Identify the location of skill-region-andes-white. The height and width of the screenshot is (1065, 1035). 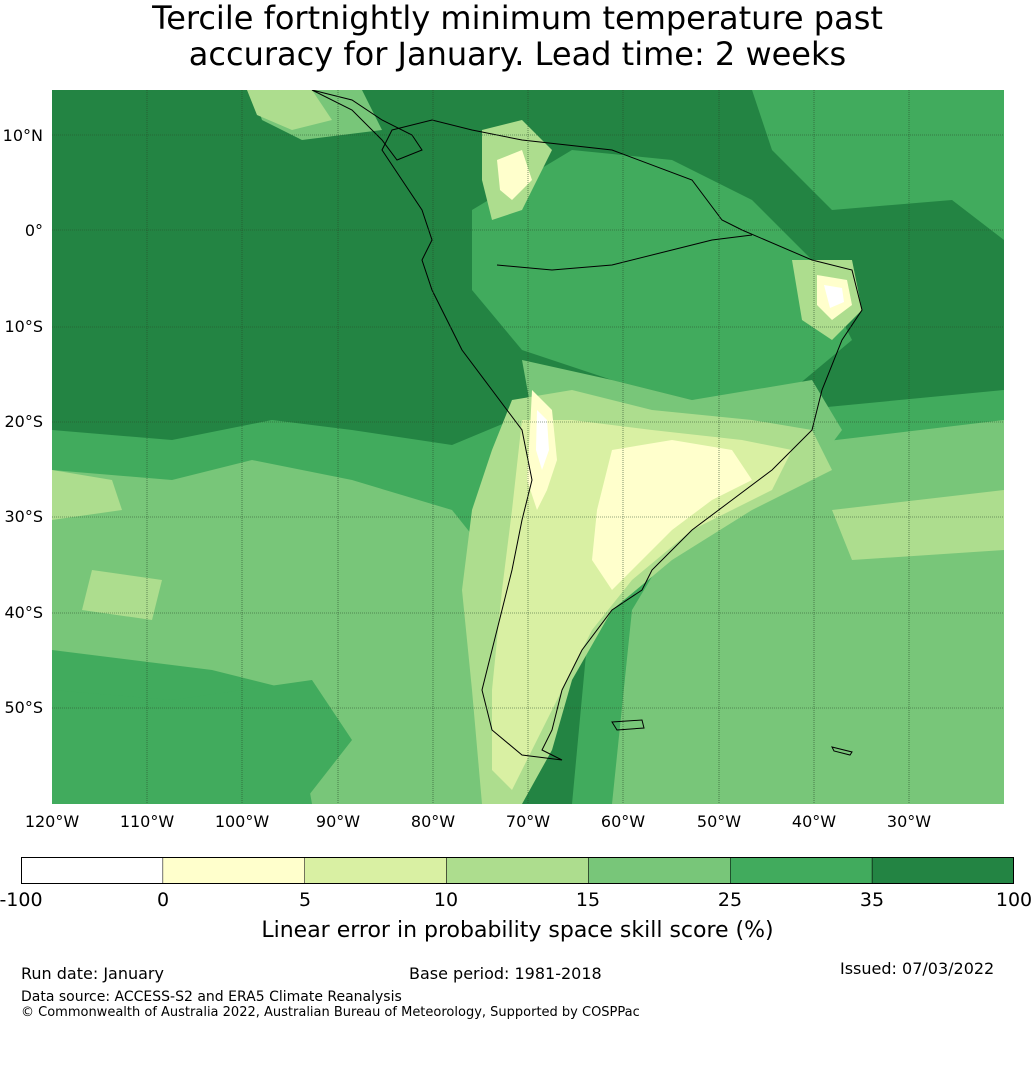
(542, 440).